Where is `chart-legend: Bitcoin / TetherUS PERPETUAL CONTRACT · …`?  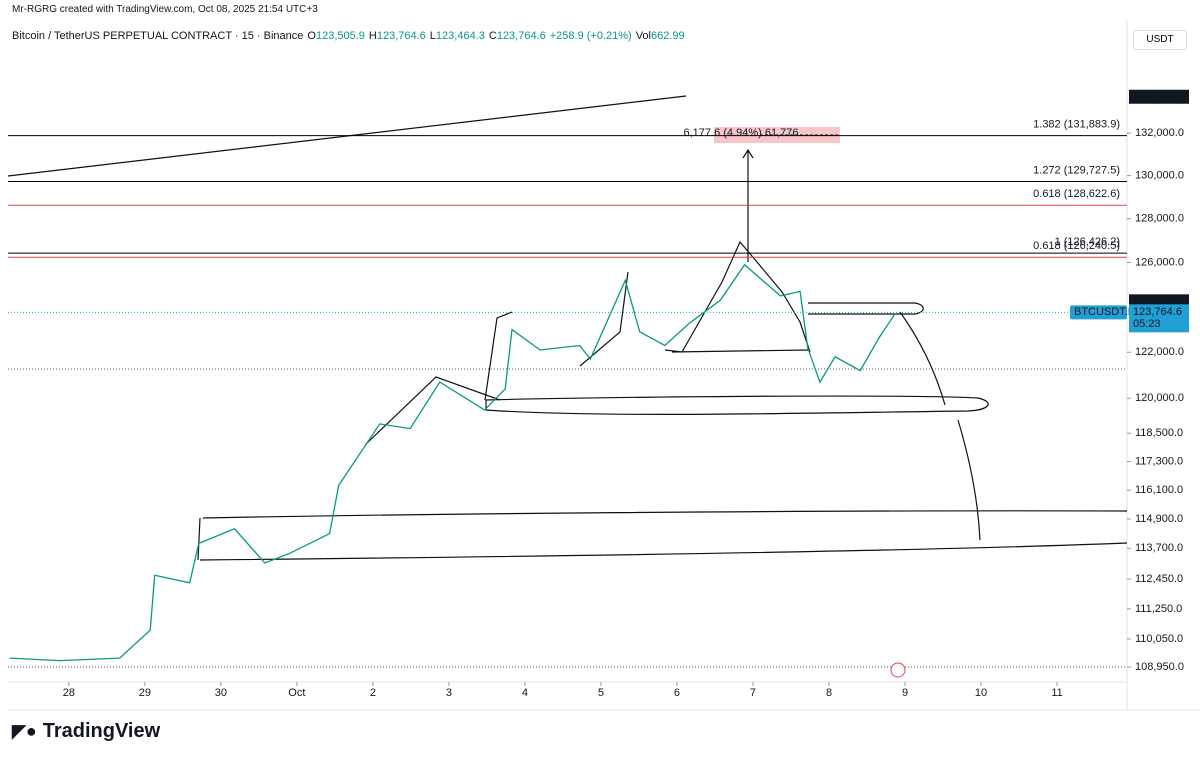
chart-legend: Bitcoin / TetherUS PERPETUAL CONTRACT · … is located at coordinates (348, 36).